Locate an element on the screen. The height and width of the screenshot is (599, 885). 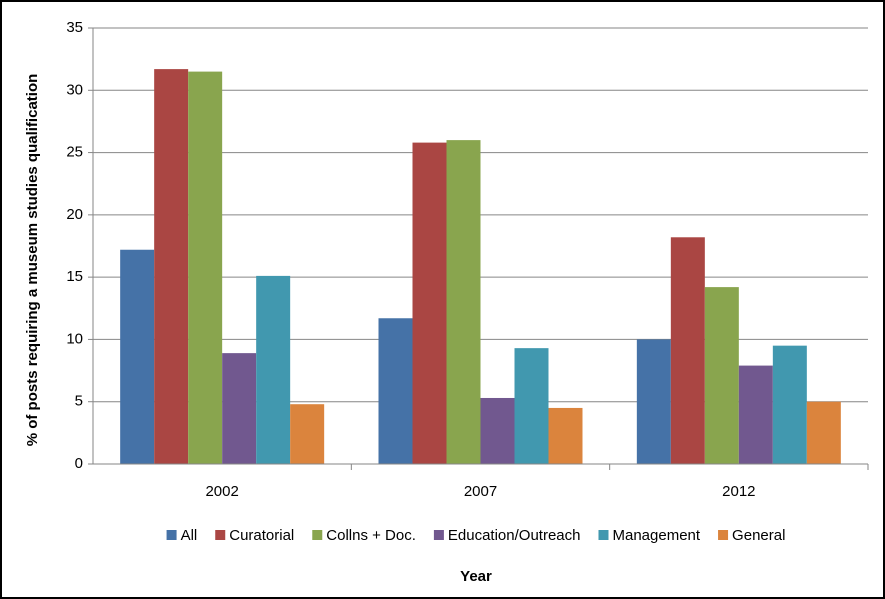
legend-label: Management is located at coordinates (656, 535).